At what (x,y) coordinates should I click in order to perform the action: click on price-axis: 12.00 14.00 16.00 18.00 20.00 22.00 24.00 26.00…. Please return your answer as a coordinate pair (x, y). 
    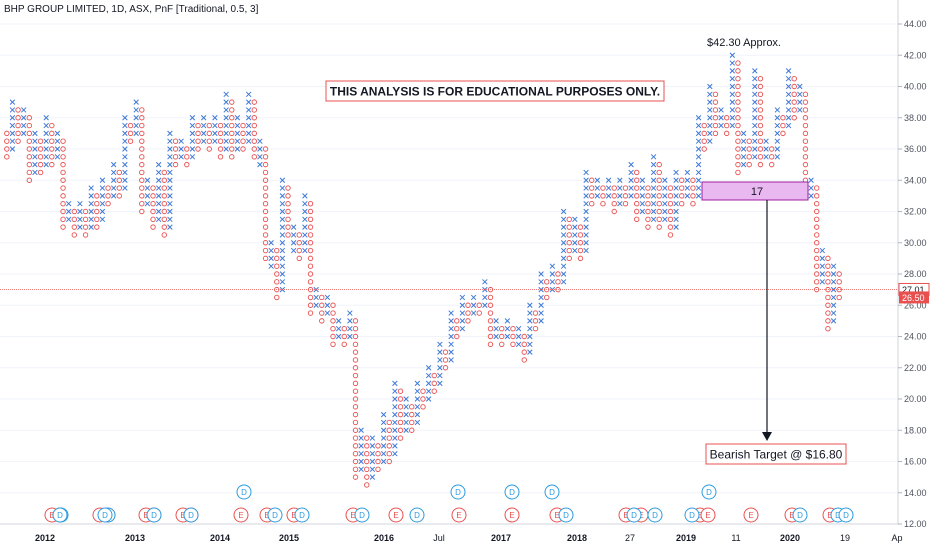
    Looking at the image, I should click on (913, 264).